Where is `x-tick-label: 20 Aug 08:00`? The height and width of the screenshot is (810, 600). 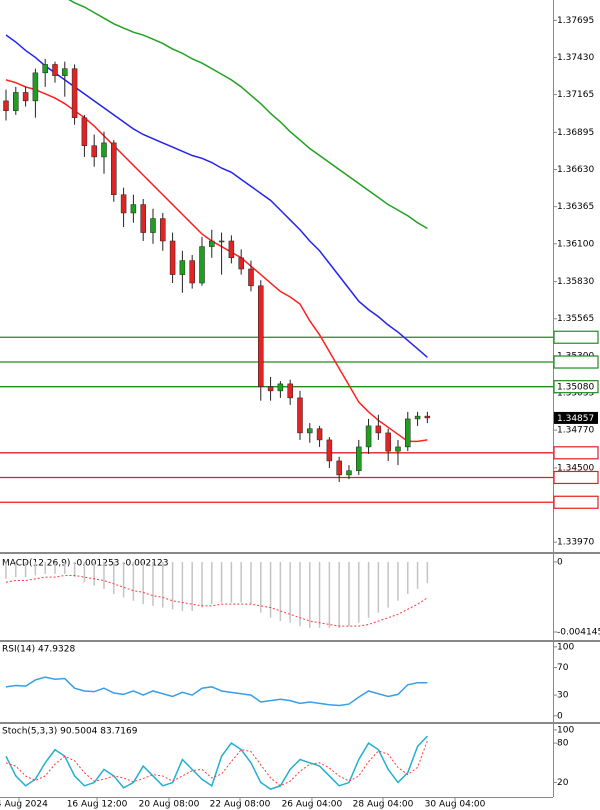 x-tick-label: 20 Aug 08:00 is located at coordinates (169, 805).